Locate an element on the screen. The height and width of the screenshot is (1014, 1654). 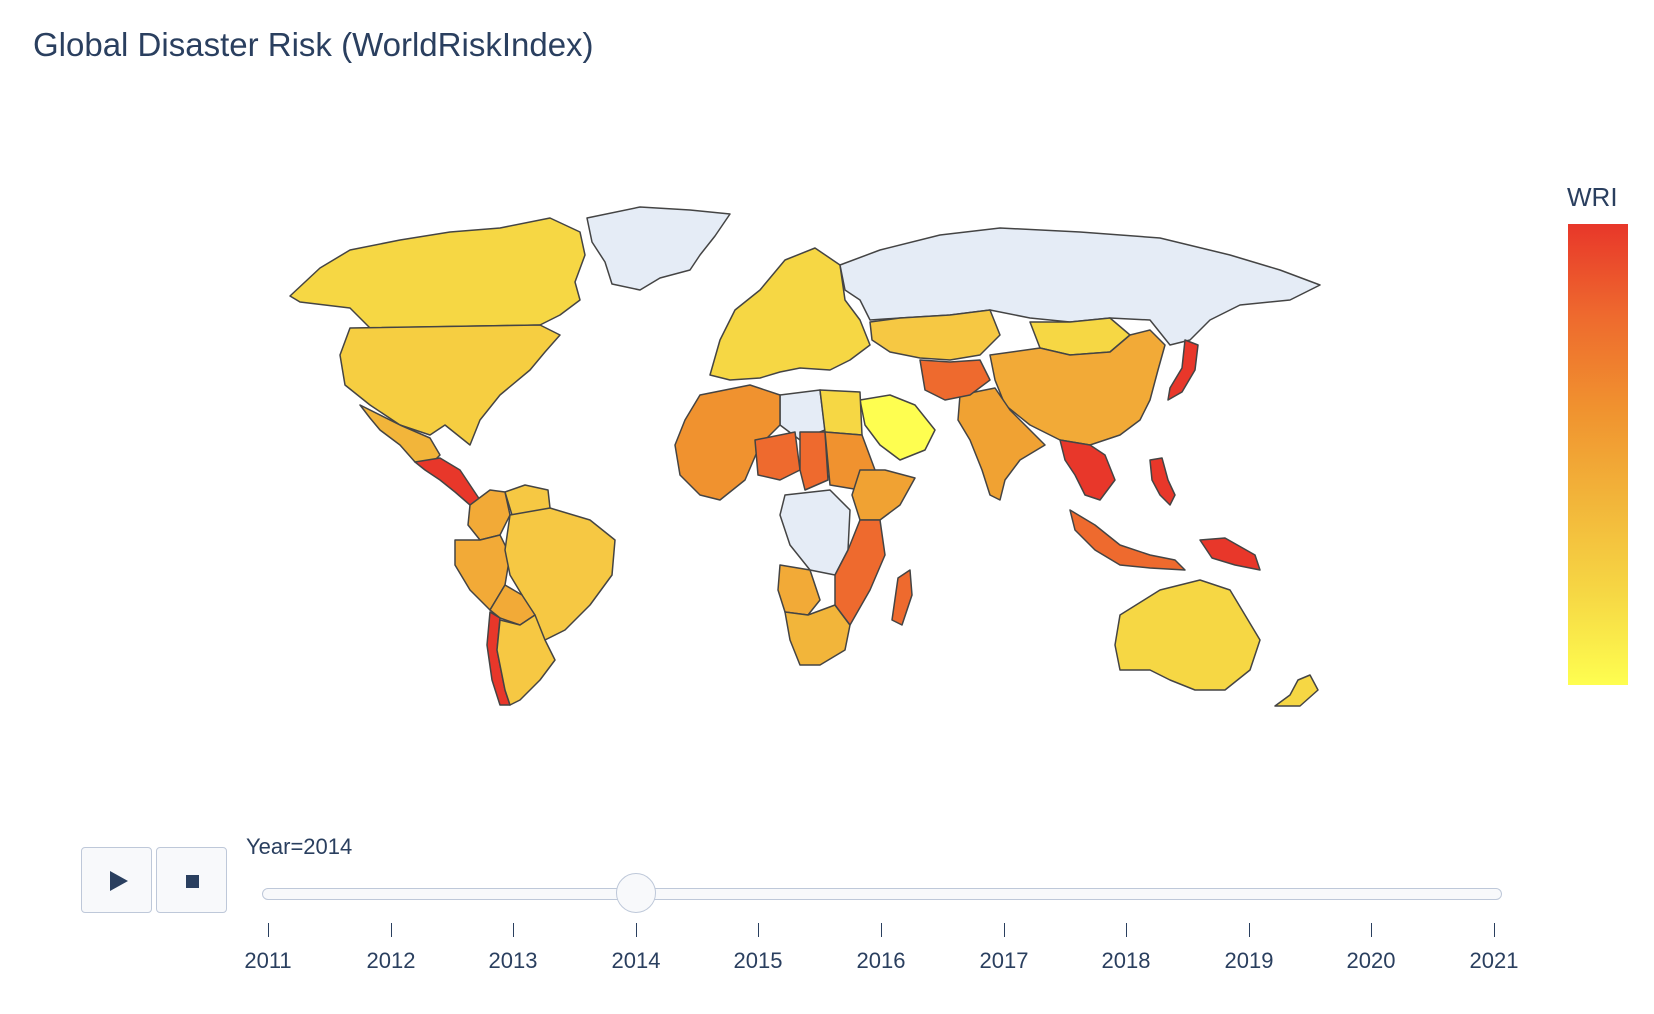
year-tick-label: 2018 is located at coordinates (1126, 960).